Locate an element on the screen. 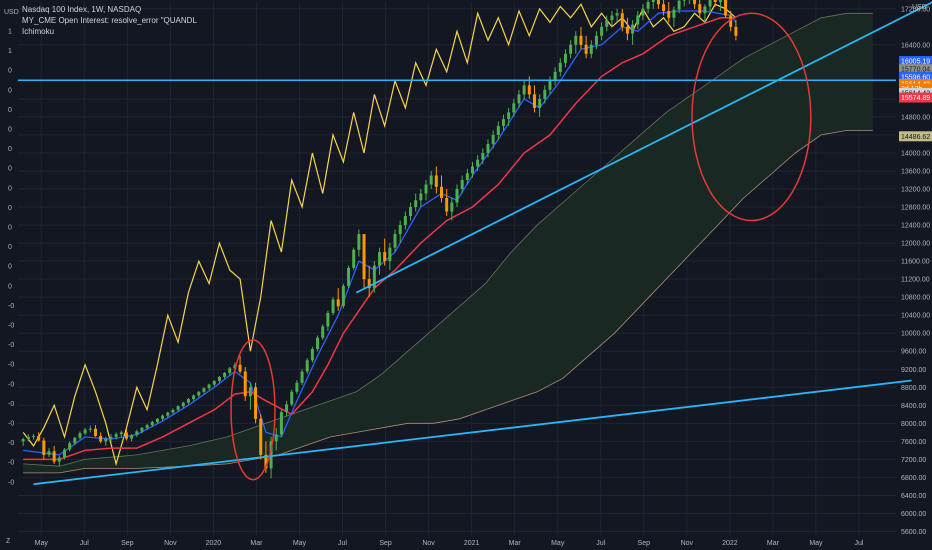 The height and width of the screenshot is (550, 932). price-tag-bg is located at coordinates (915, 61).